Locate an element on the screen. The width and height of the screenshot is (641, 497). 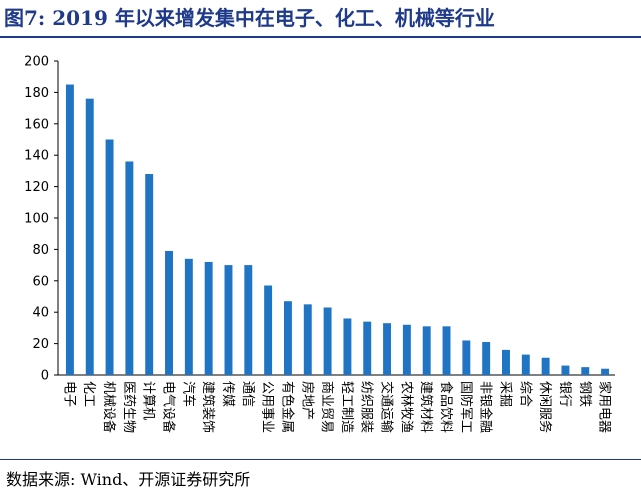
footer-divider is located at coordinates (320, 459).